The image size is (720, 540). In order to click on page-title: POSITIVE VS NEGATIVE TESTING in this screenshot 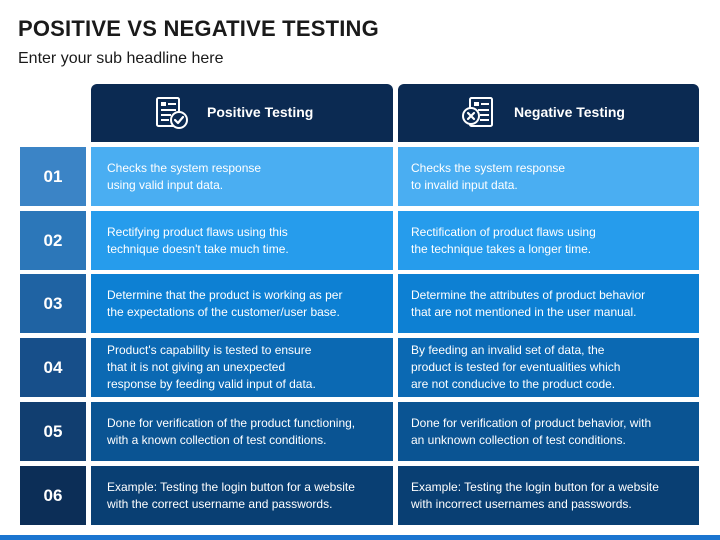, I will do `click(198, 28)`.